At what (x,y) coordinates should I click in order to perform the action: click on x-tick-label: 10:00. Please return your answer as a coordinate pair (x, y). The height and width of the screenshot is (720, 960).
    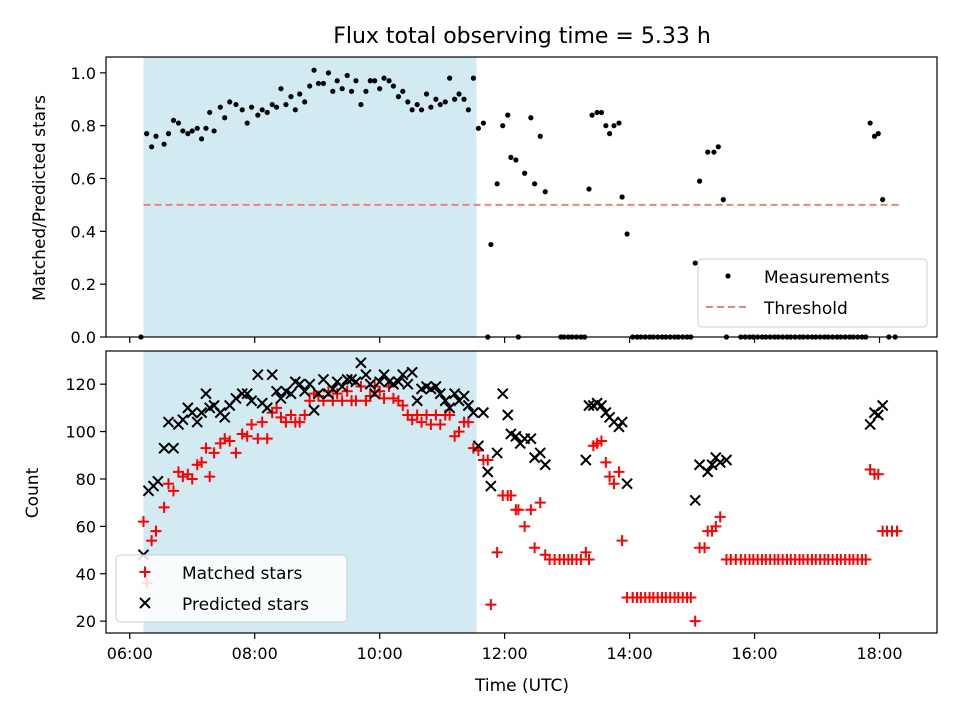
    Looking at the image, I should click on (380, 653).